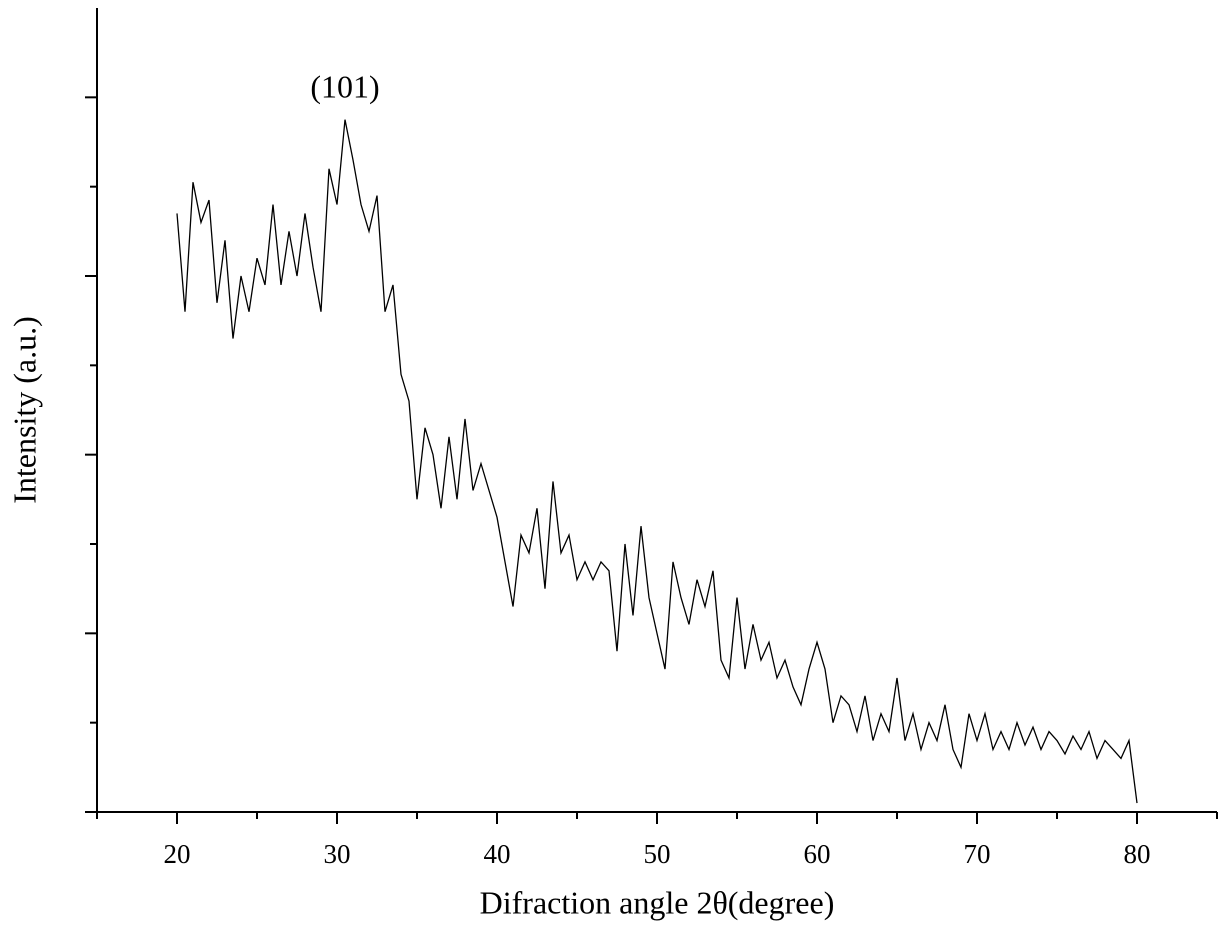 The height and width of the screenshot is (945, 1229). I want to click on x-tick-label: 20, so click(177, 854).